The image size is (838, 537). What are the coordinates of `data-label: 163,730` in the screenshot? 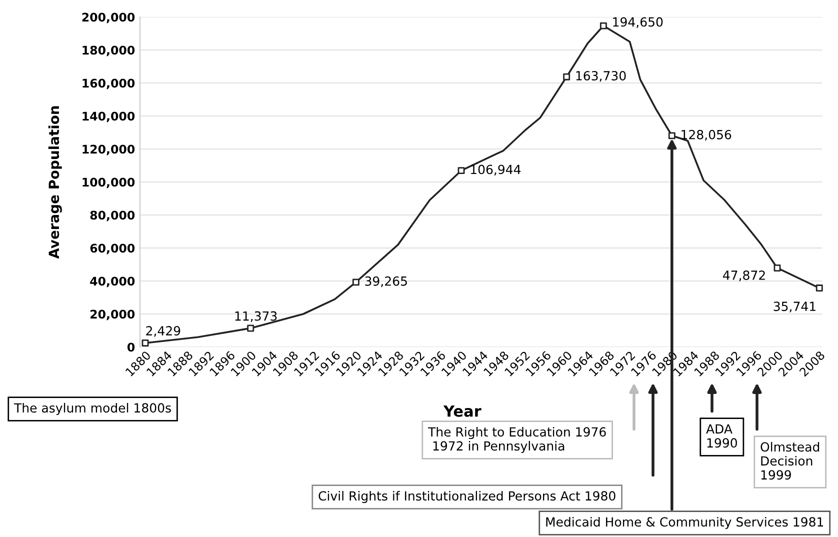 It's located at (601, 76).